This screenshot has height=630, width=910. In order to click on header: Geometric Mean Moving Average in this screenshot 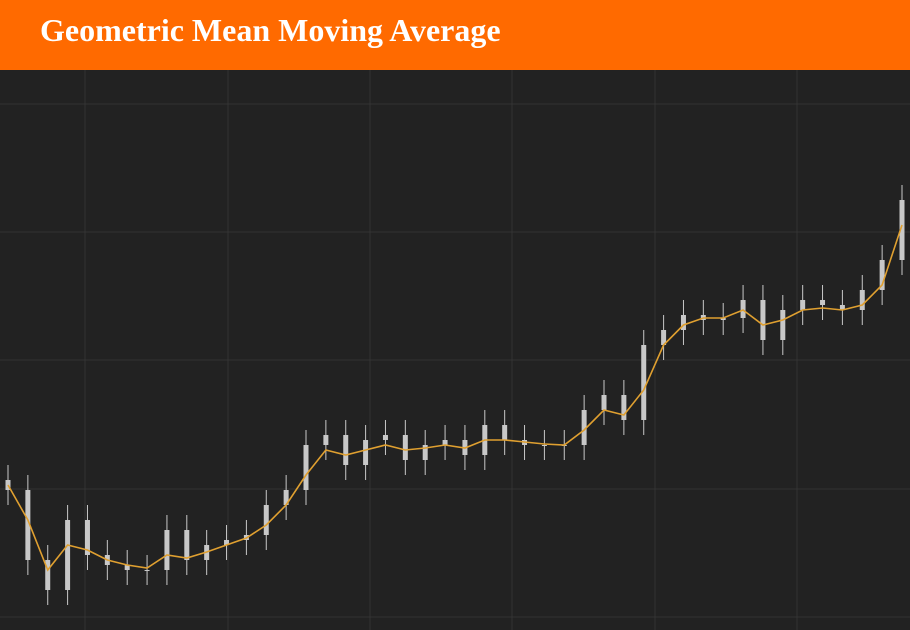, I will do `click(455, 35)`.